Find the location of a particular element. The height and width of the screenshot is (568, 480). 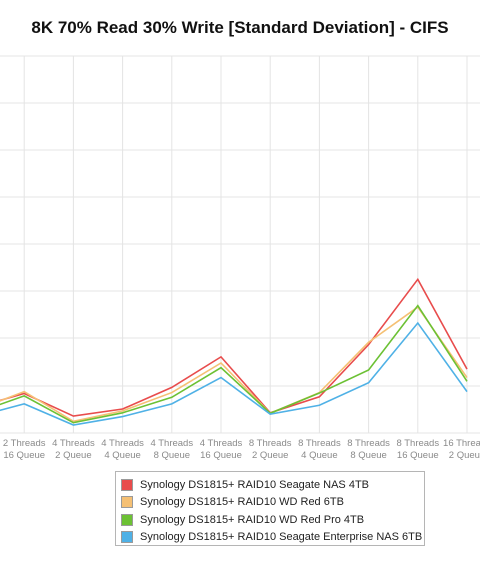

legend-item-1: Synology DS1815+ RAID10 Seagate NAS 4TB is located at coordinates (272, 485).